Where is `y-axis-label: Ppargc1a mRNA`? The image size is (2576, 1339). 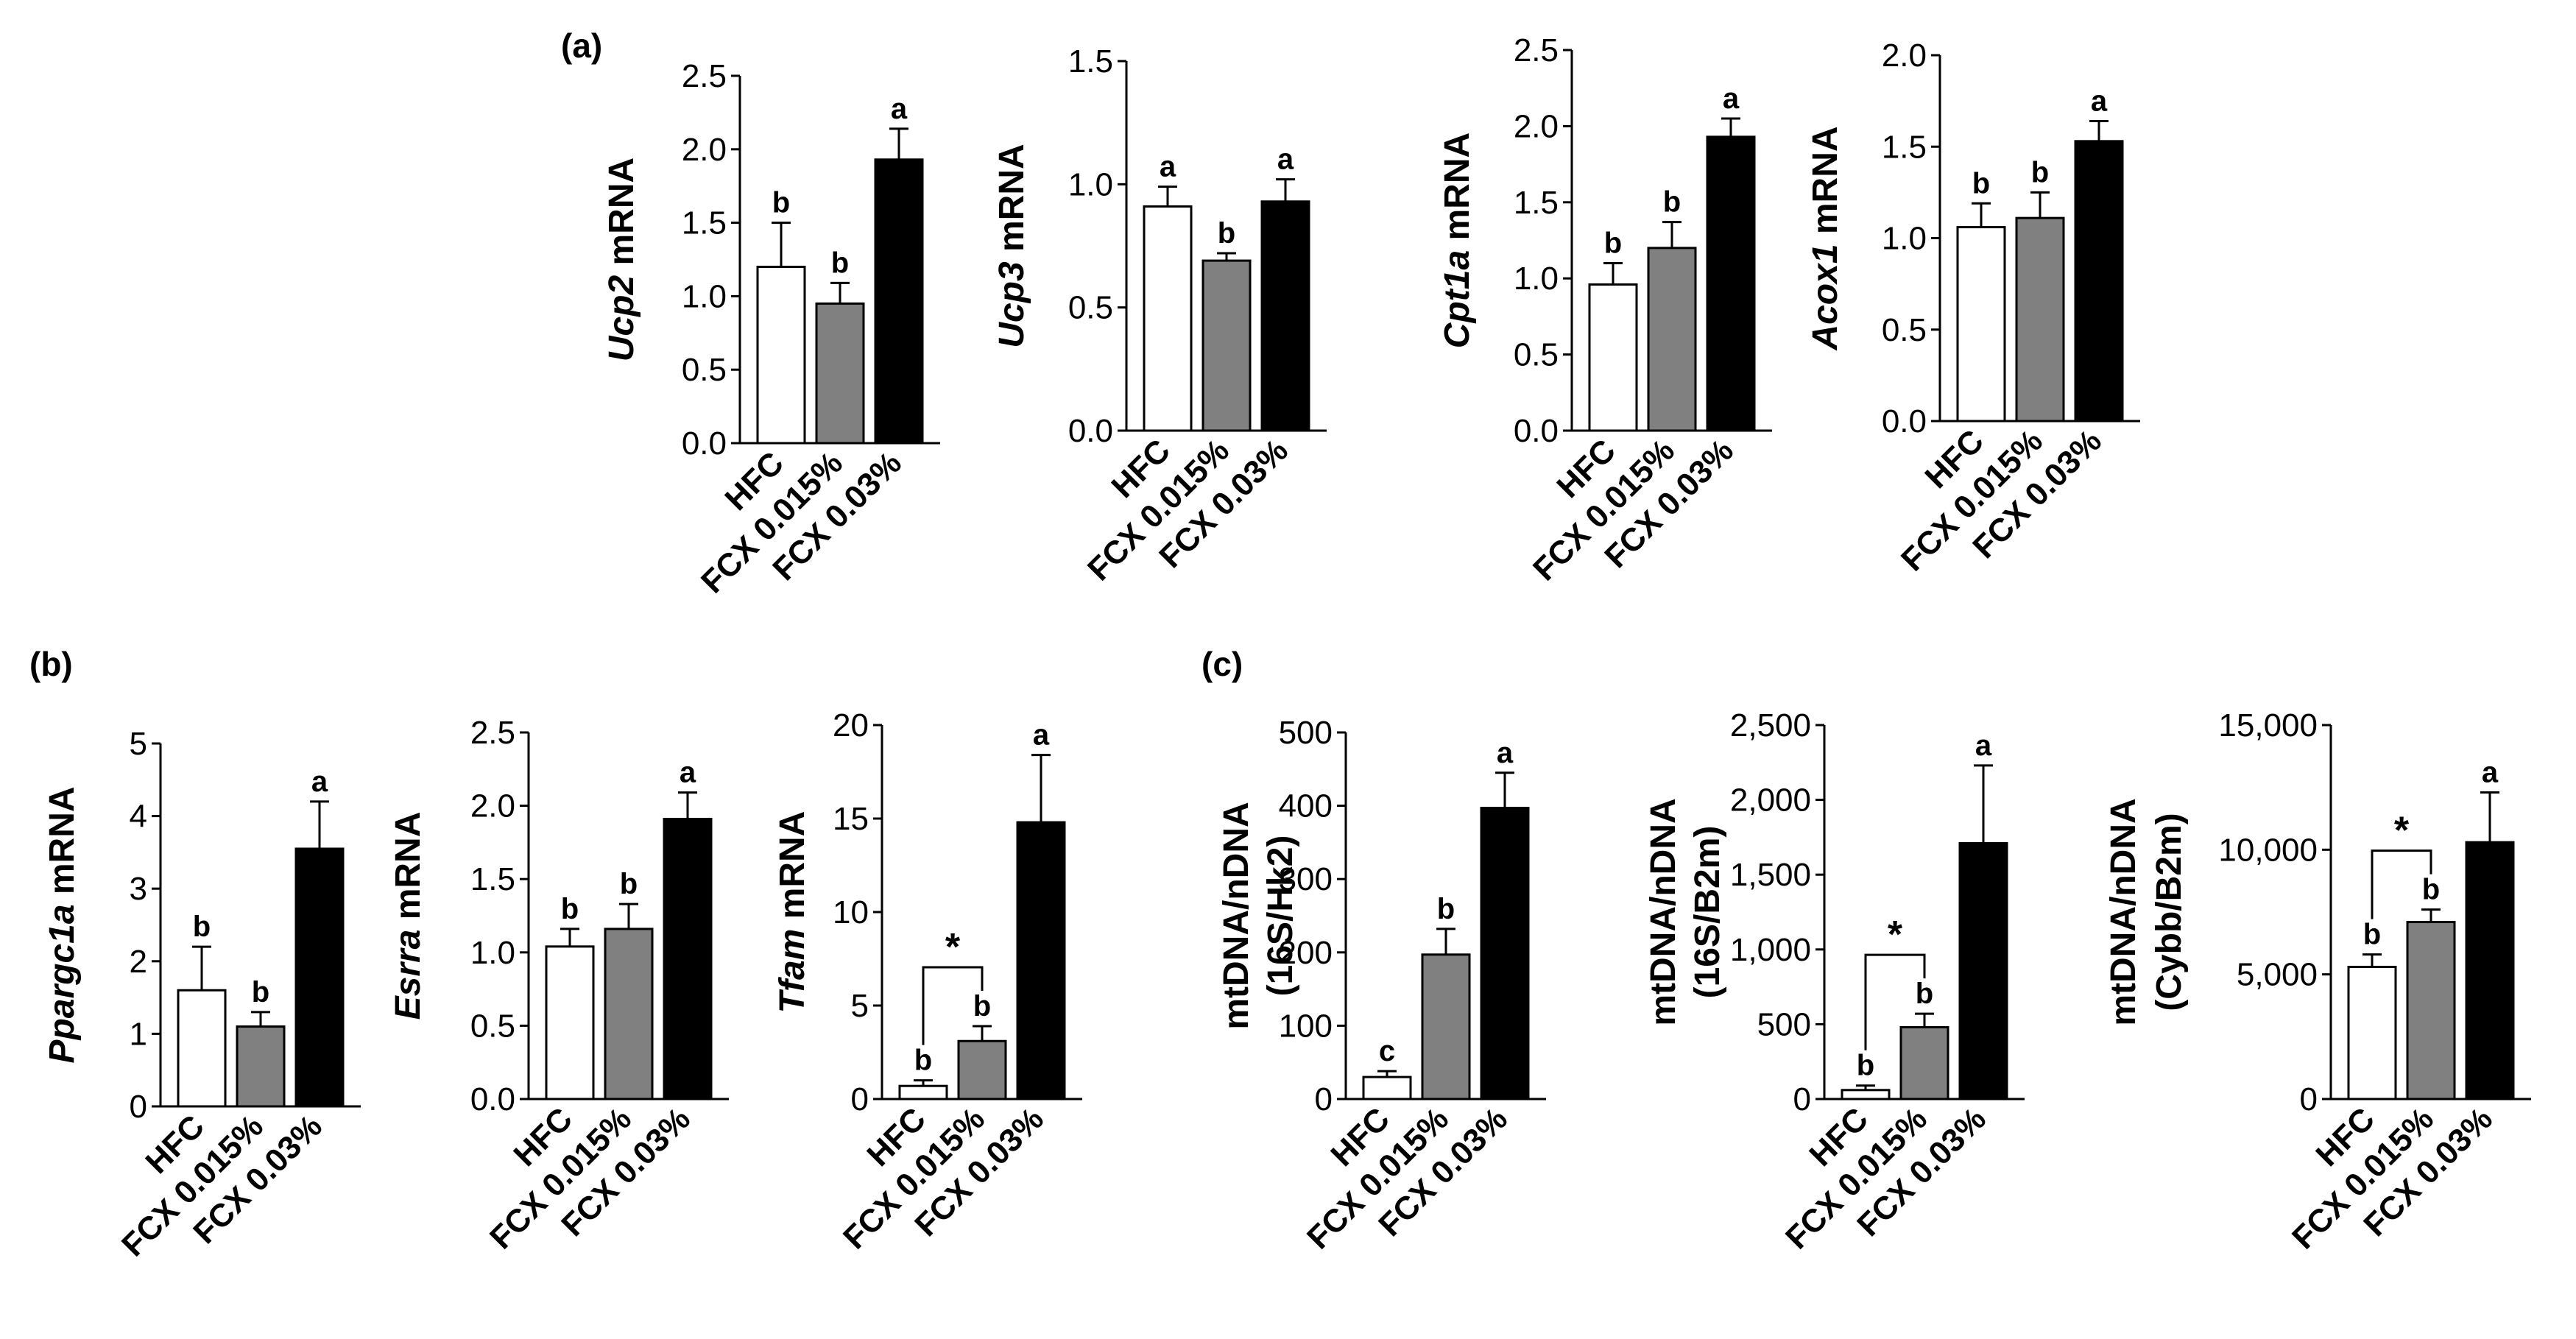 y-axis-label: Ppargc1a mRNA is located at coordinates (62, 925).